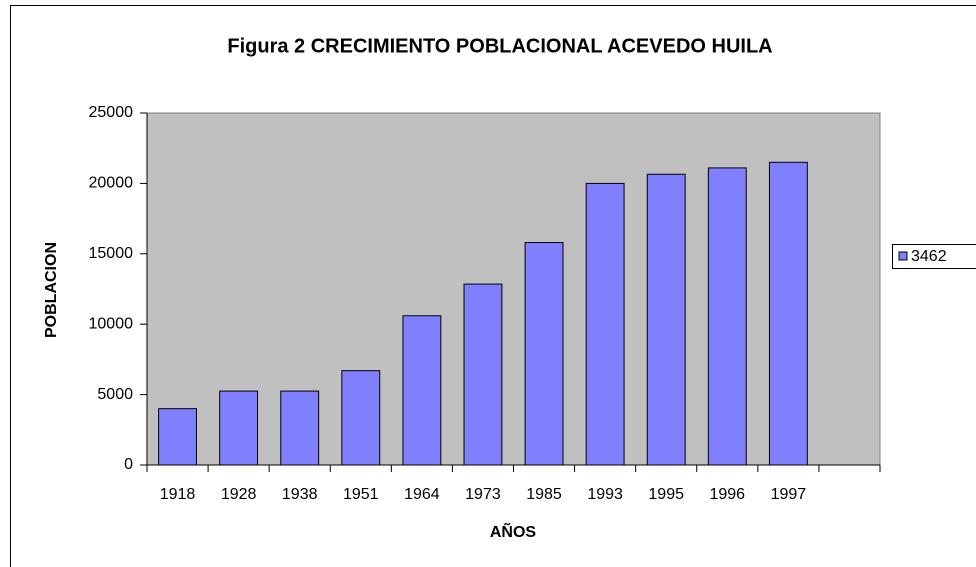 The width and height of the screenshot is (976, 567). I want to click on x-tick-label: 1964, so click(422, 494).